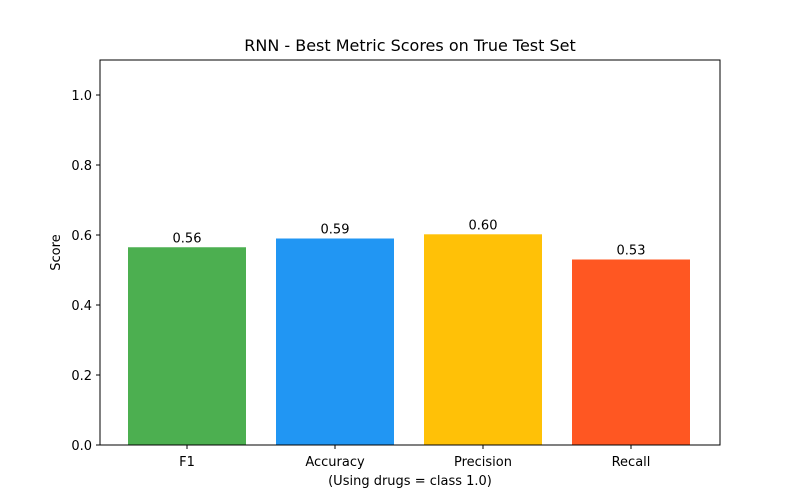 The image size is (800, 500). I want to click on y-tick-label: 0.0, so click(81, 446).